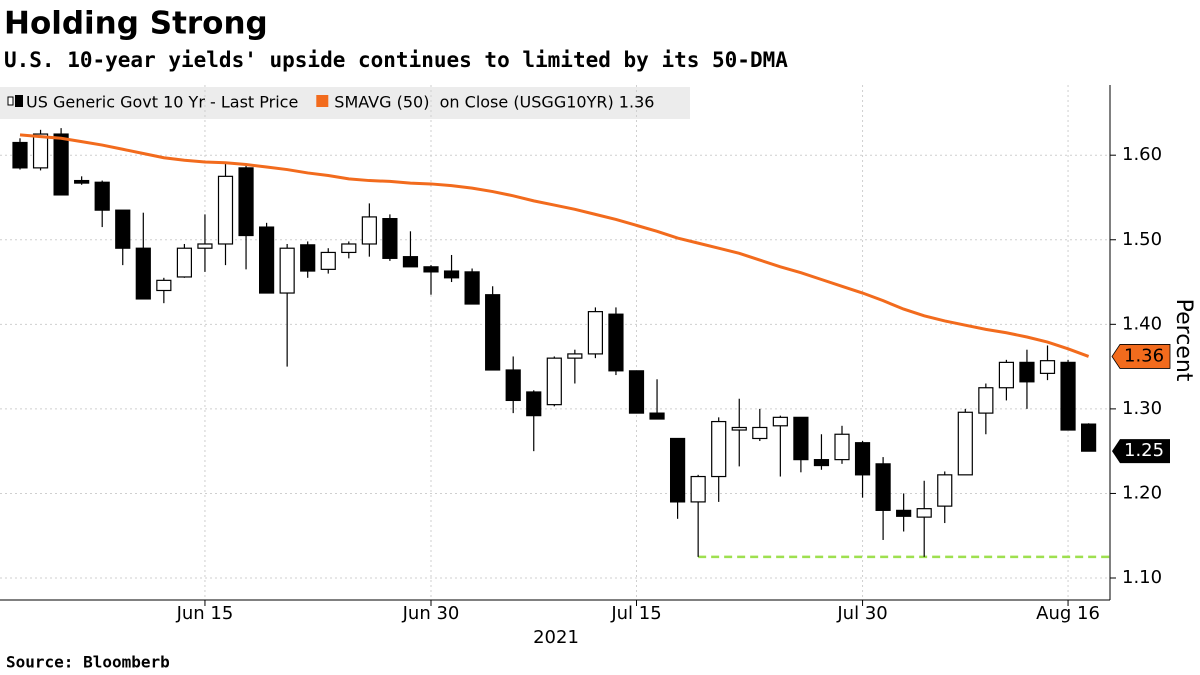 The image size is (1200, 675). What do you see at coordinates (1142, 492) in the screenshot?
I see `y-tick-label: 1.20` at bounding box center [1142, 492].